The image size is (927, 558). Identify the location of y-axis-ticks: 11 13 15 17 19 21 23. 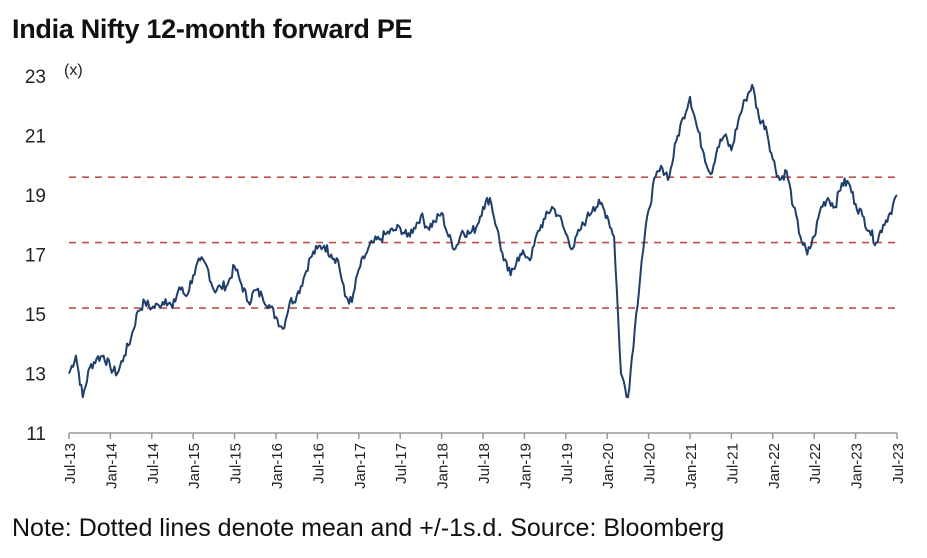
(35, 256).